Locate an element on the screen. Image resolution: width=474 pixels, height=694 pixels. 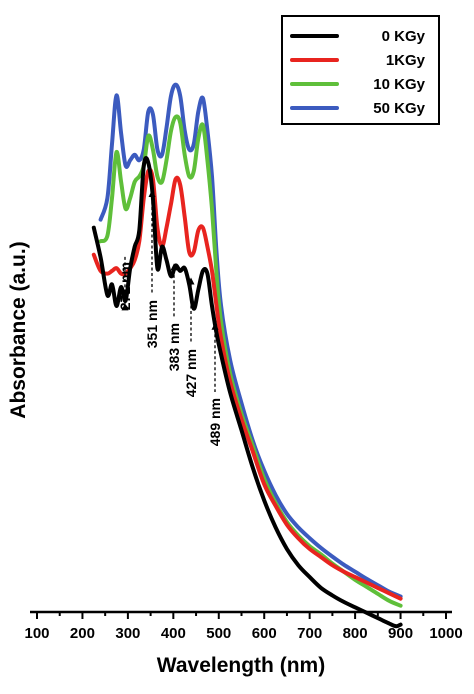
annotation-label: 383 nm is located at coordinates (174, 347).